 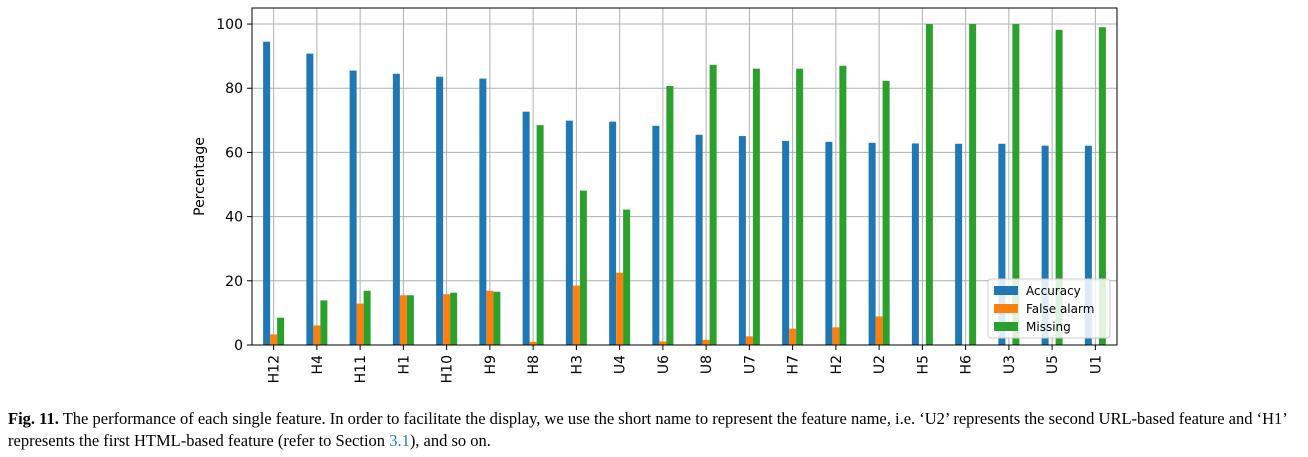 What do you see at coordinates (707, 364) in the screenshot?
I see `x-tick-label-U8: U8` at bounding box center [707, 364].